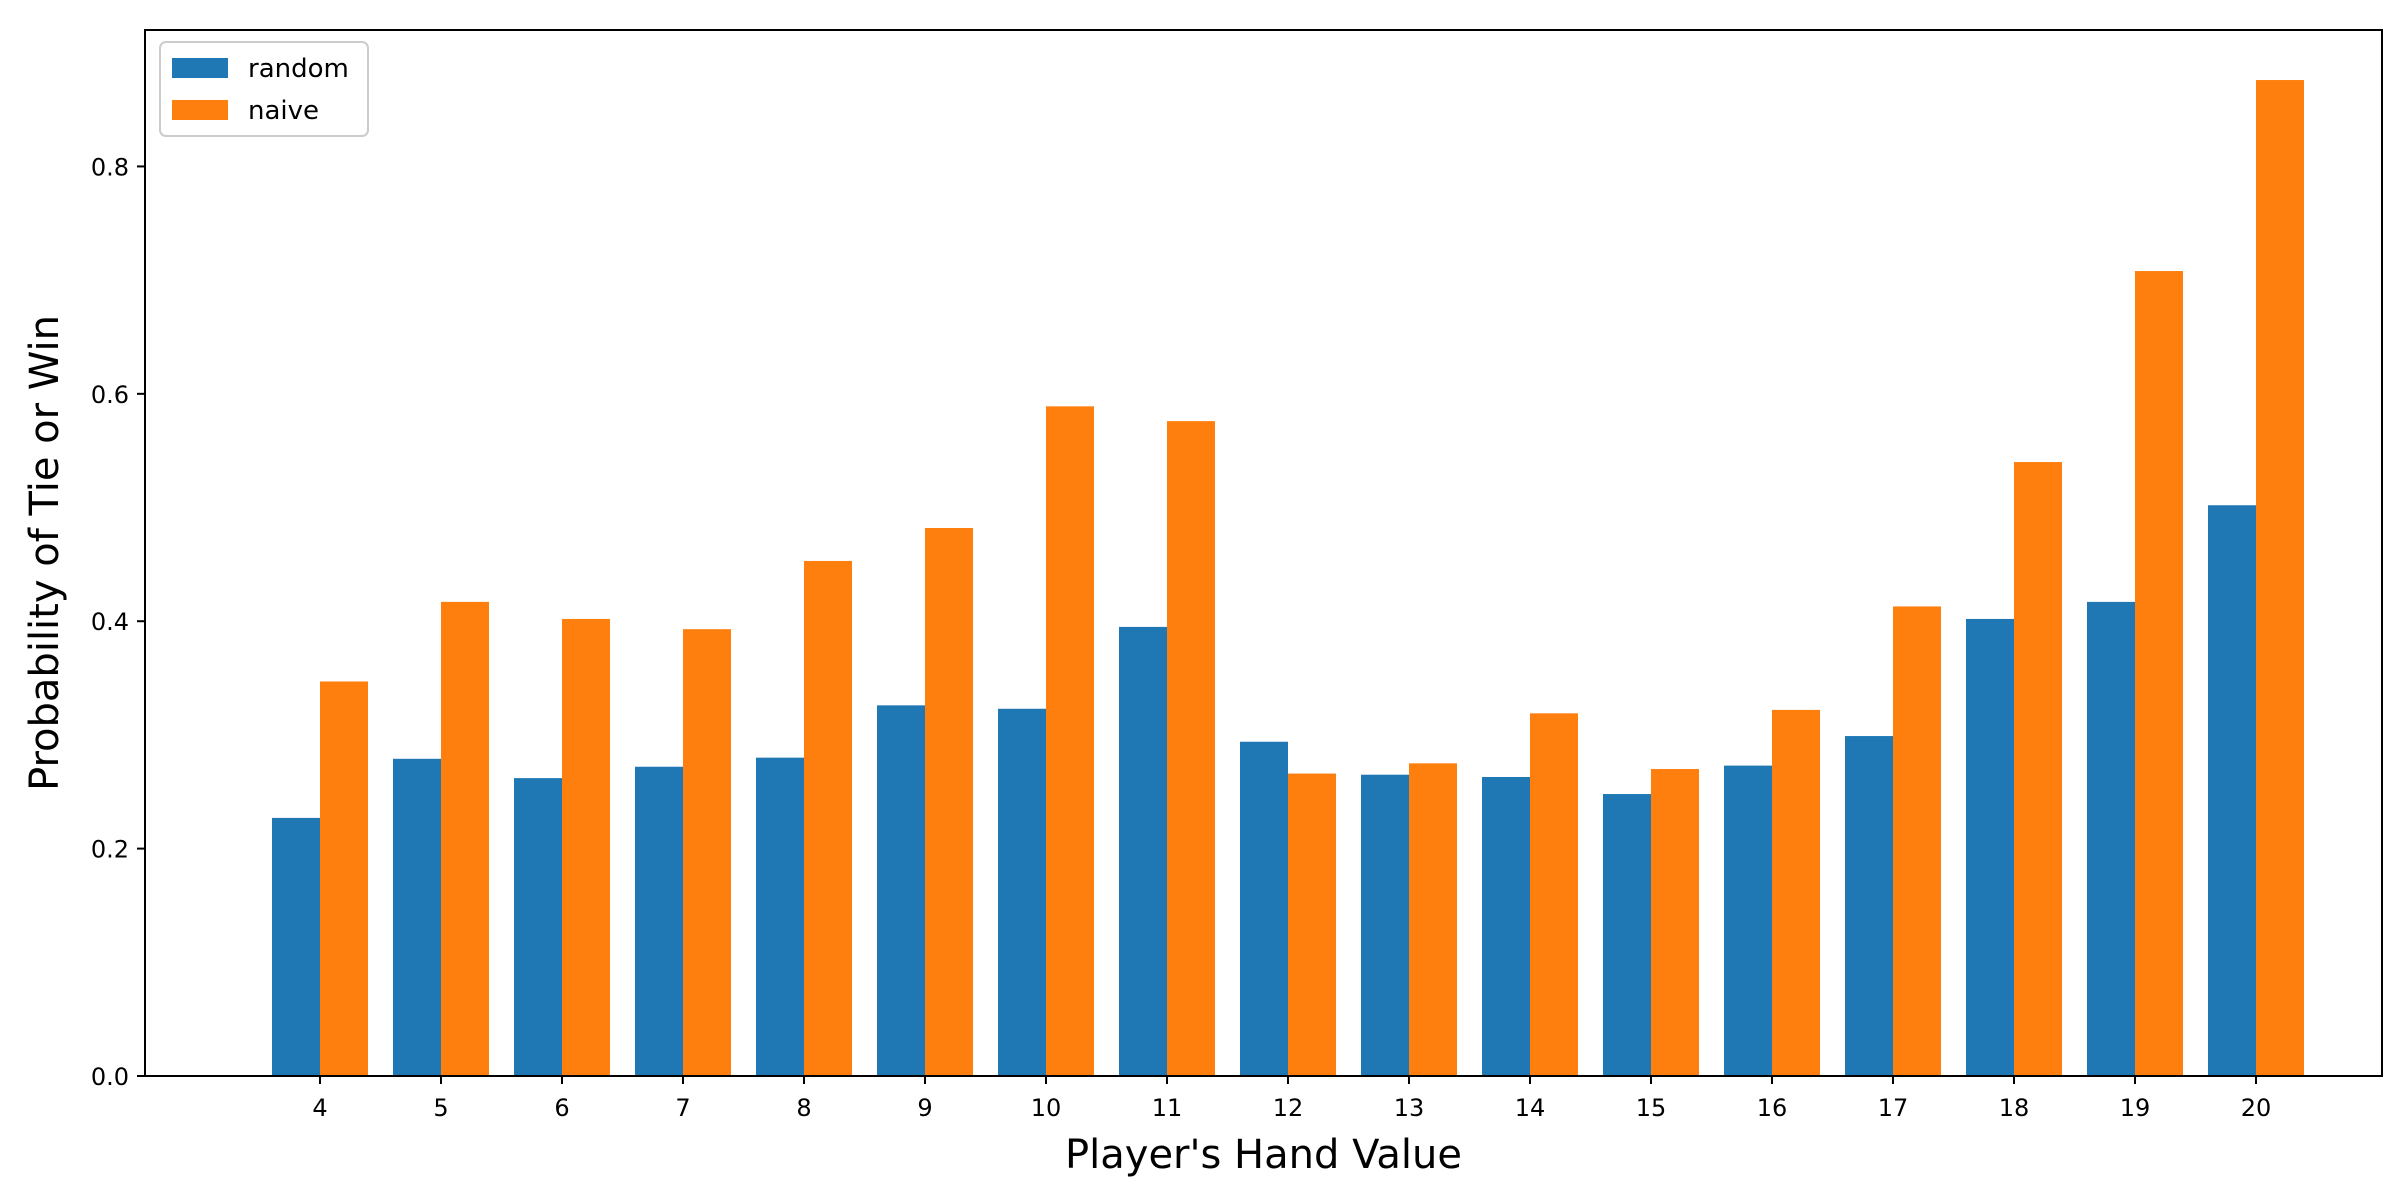 The height and width of the screenshot is (1200, 2400). I want to click on y-axis-ticks: 0.0 0.2 0.4 0.6 0.8, so click(118, 622).